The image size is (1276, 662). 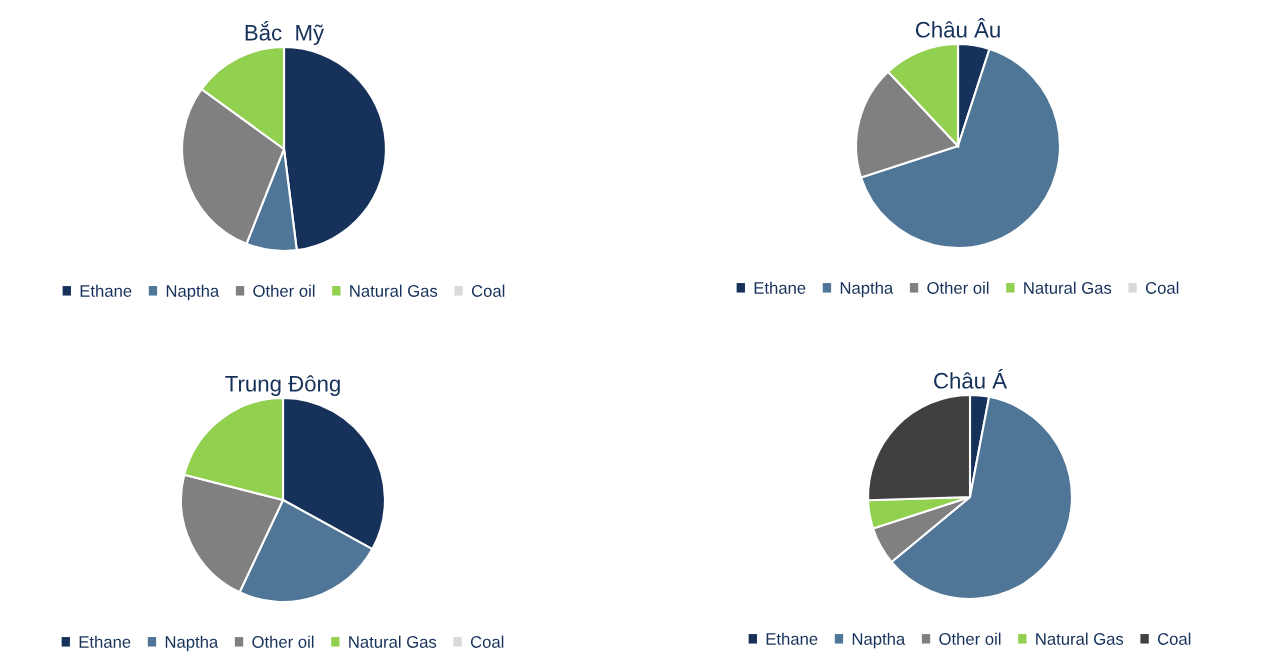 I want to click on pie-slice, so click(x=960, y=148).